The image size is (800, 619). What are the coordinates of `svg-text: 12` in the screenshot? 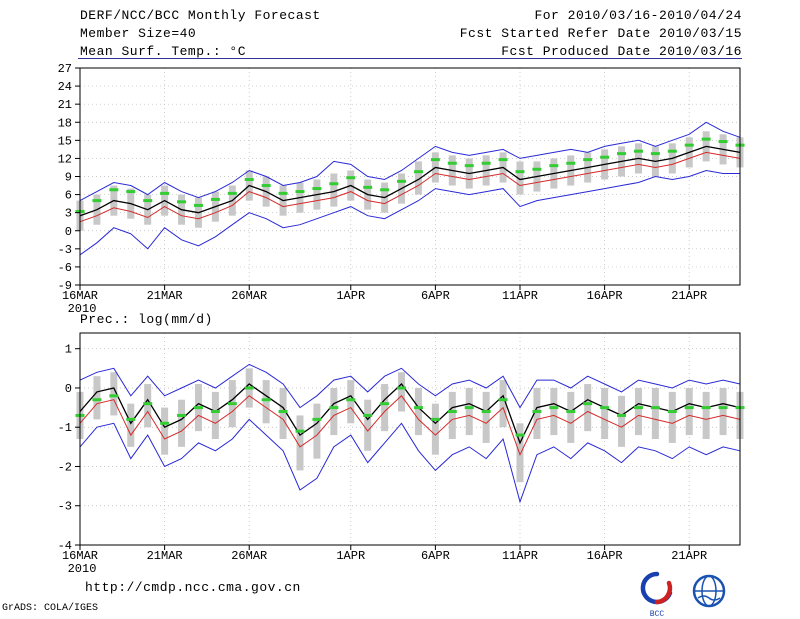 It's located at (65, 159).